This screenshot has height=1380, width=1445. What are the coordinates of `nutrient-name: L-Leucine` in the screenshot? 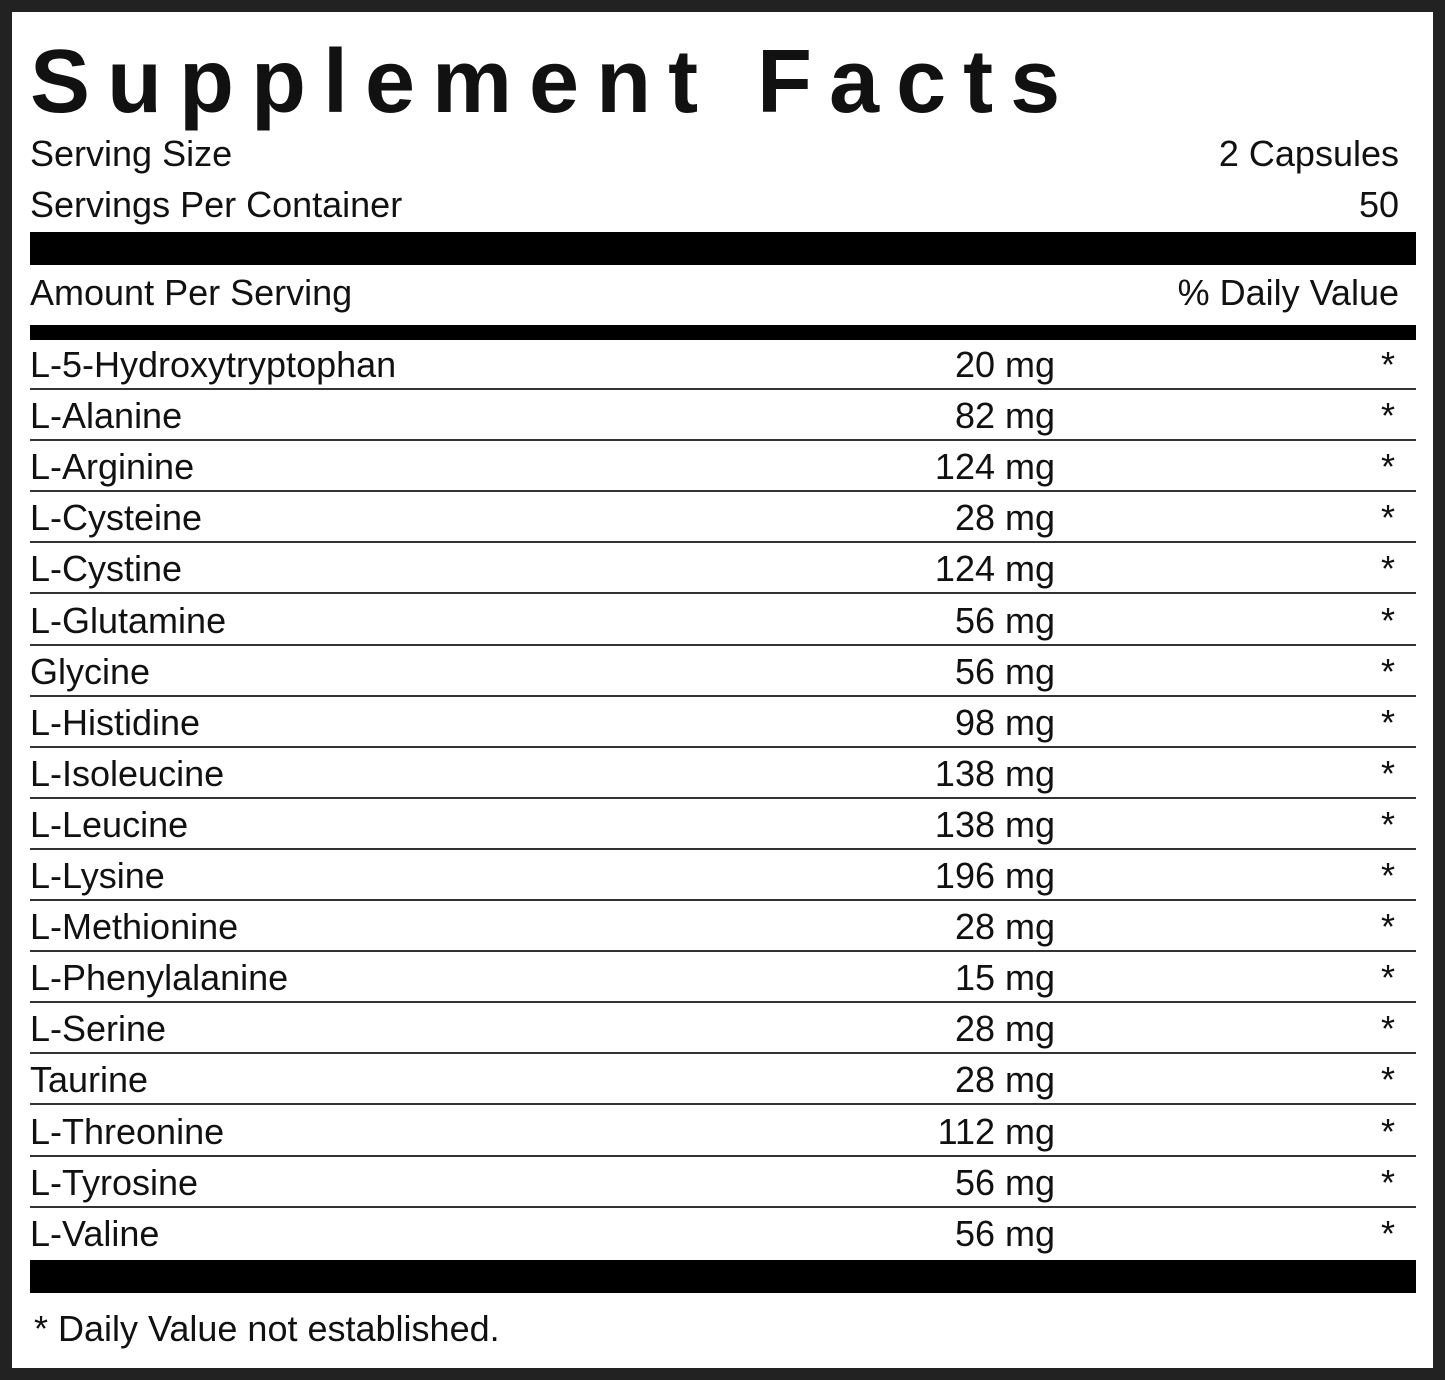 It's located at (109, 824).